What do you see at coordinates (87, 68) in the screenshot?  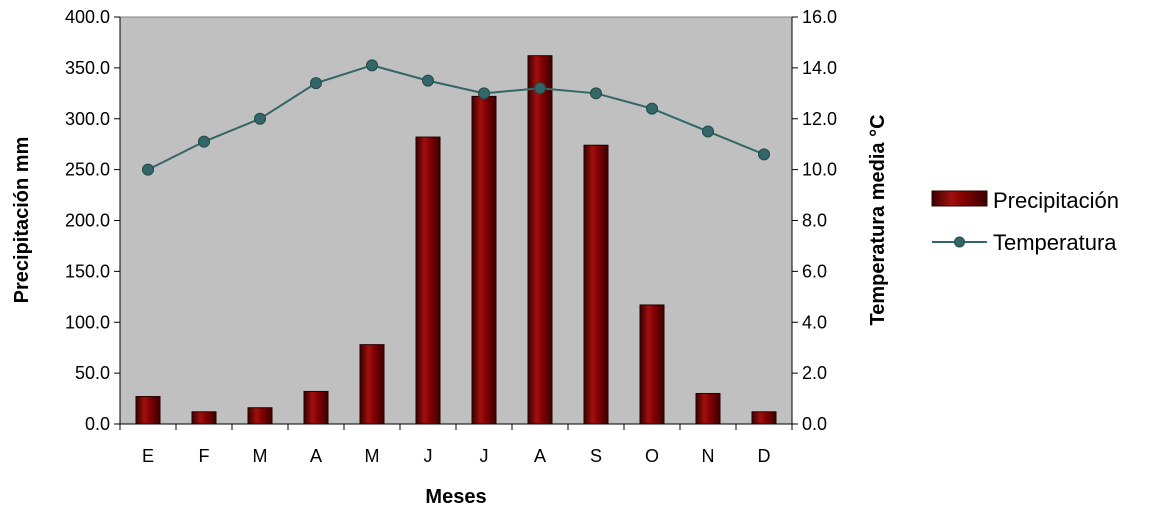 I see `y-tick-label: 350.0` at bounding box center [87, 68].